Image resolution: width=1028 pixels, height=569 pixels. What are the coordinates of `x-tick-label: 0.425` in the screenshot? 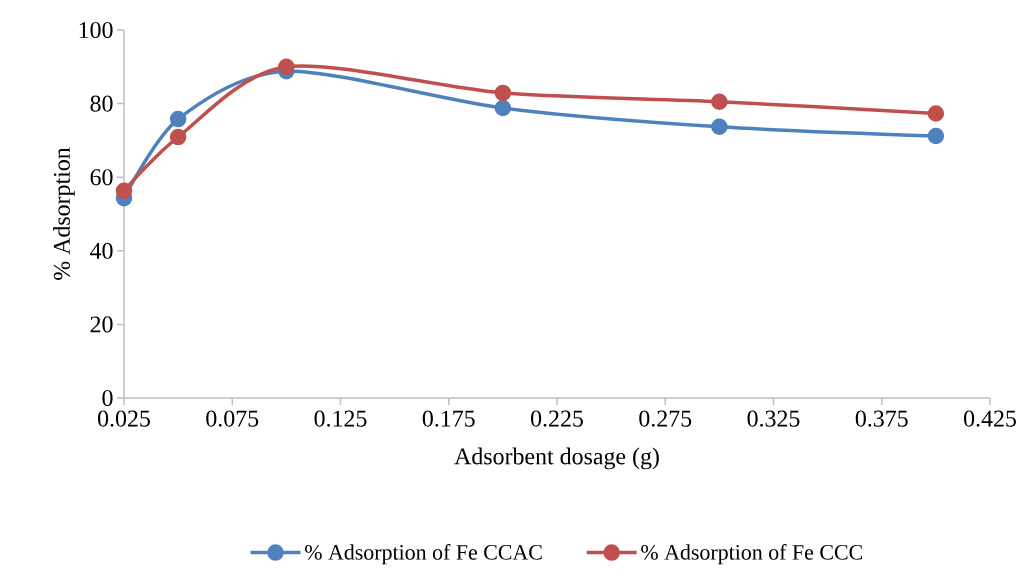 It's located at (990, 418).